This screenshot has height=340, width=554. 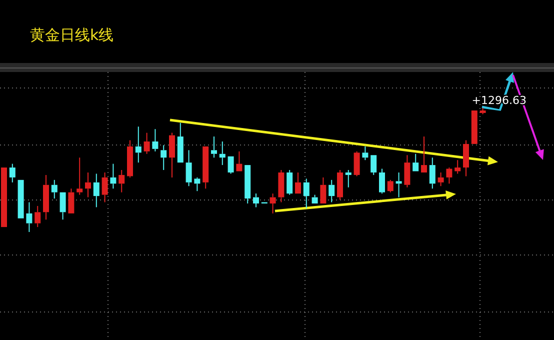 What do you see at coordinates (72, 35) in the screenshot?
I see `chart-title: 黄金日线k线` at bounding box center [72, 35].